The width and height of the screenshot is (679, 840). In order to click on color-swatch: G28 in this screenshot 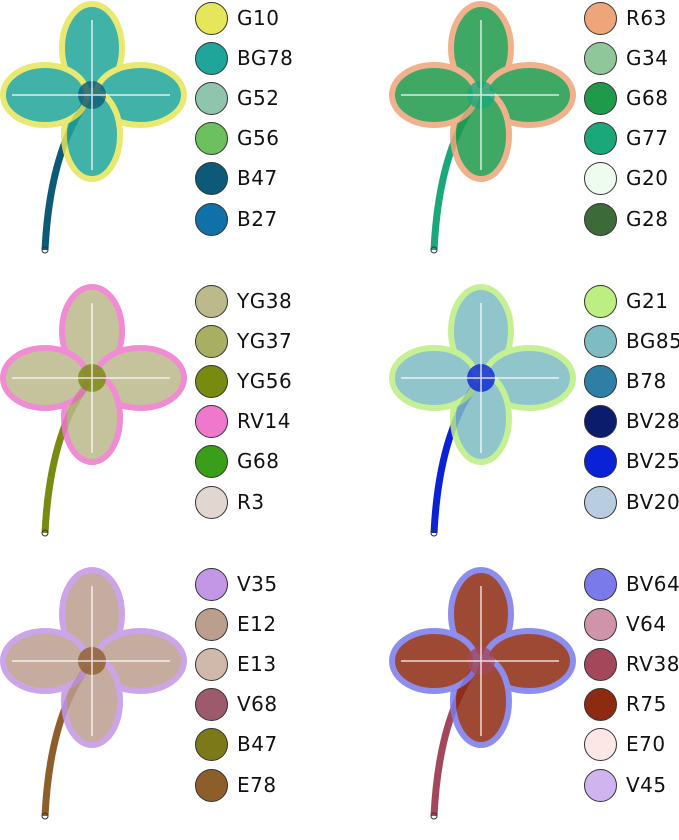, I will do `click(626, 219)`.